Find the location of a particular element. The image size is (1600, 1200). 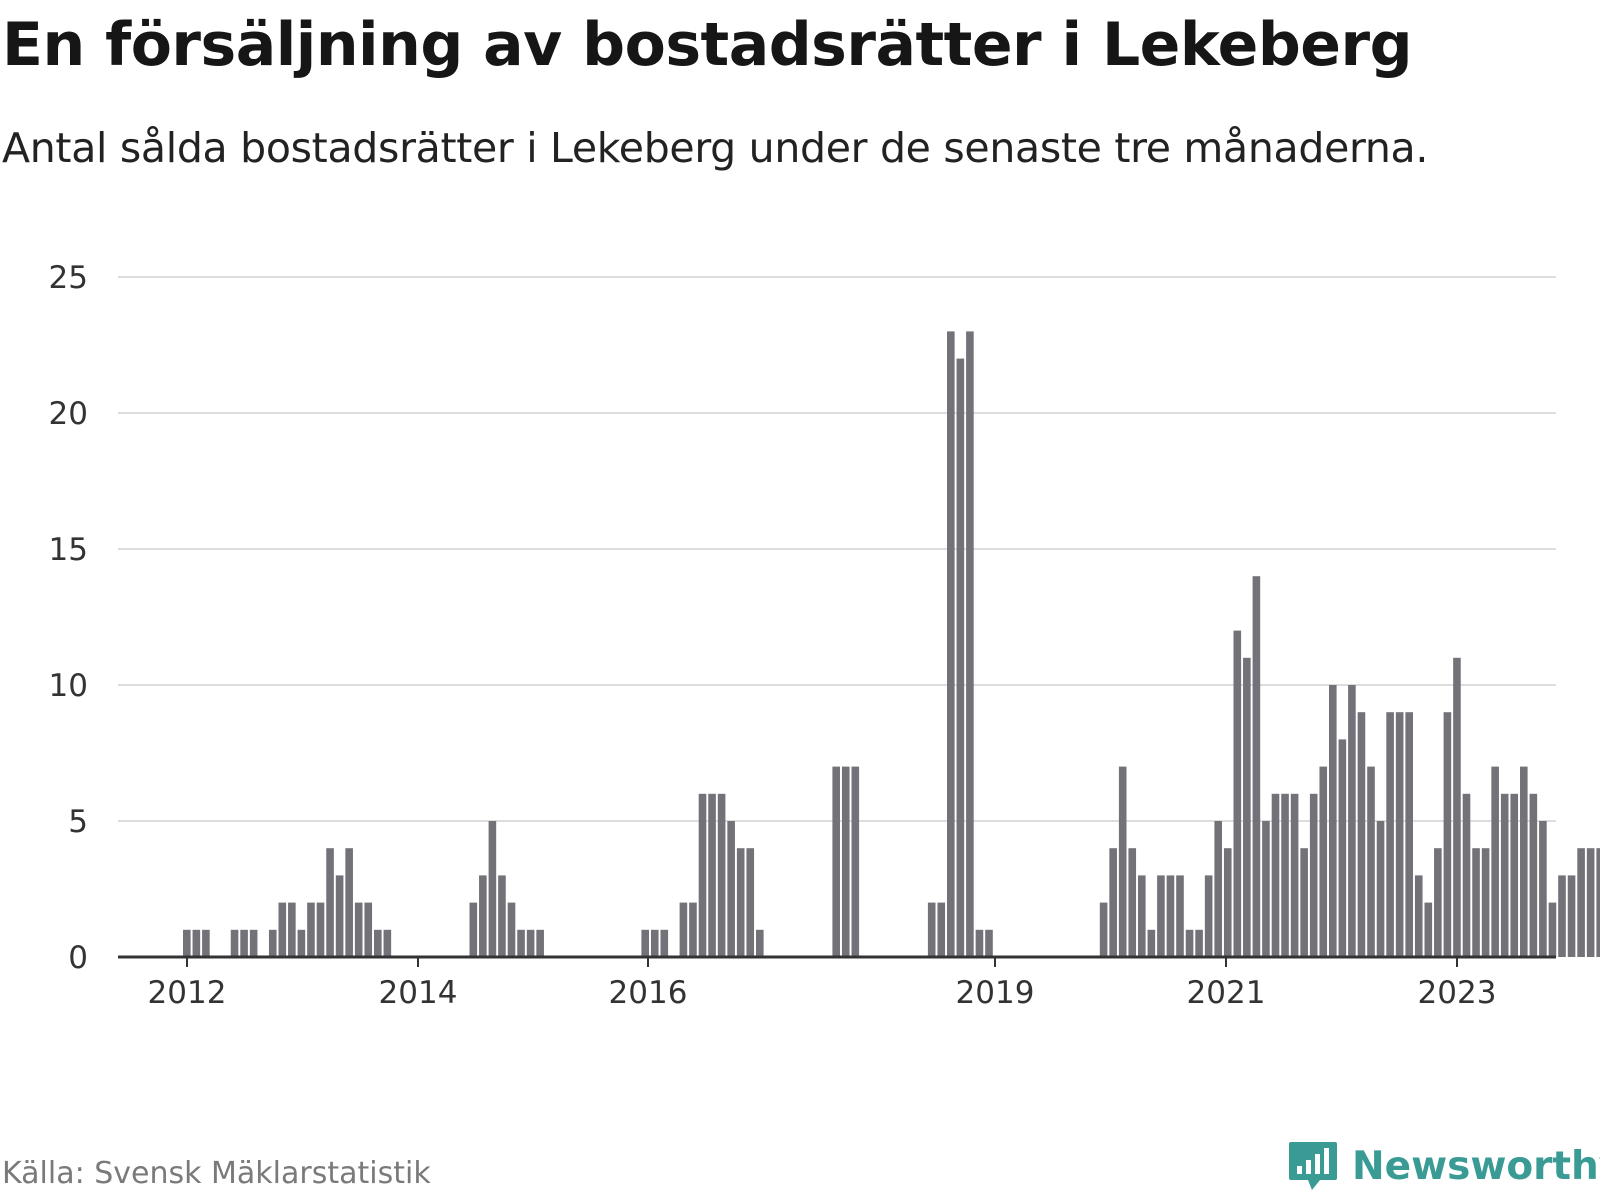

x-tick-label: 2023 is located at coordinates (1457, 993).